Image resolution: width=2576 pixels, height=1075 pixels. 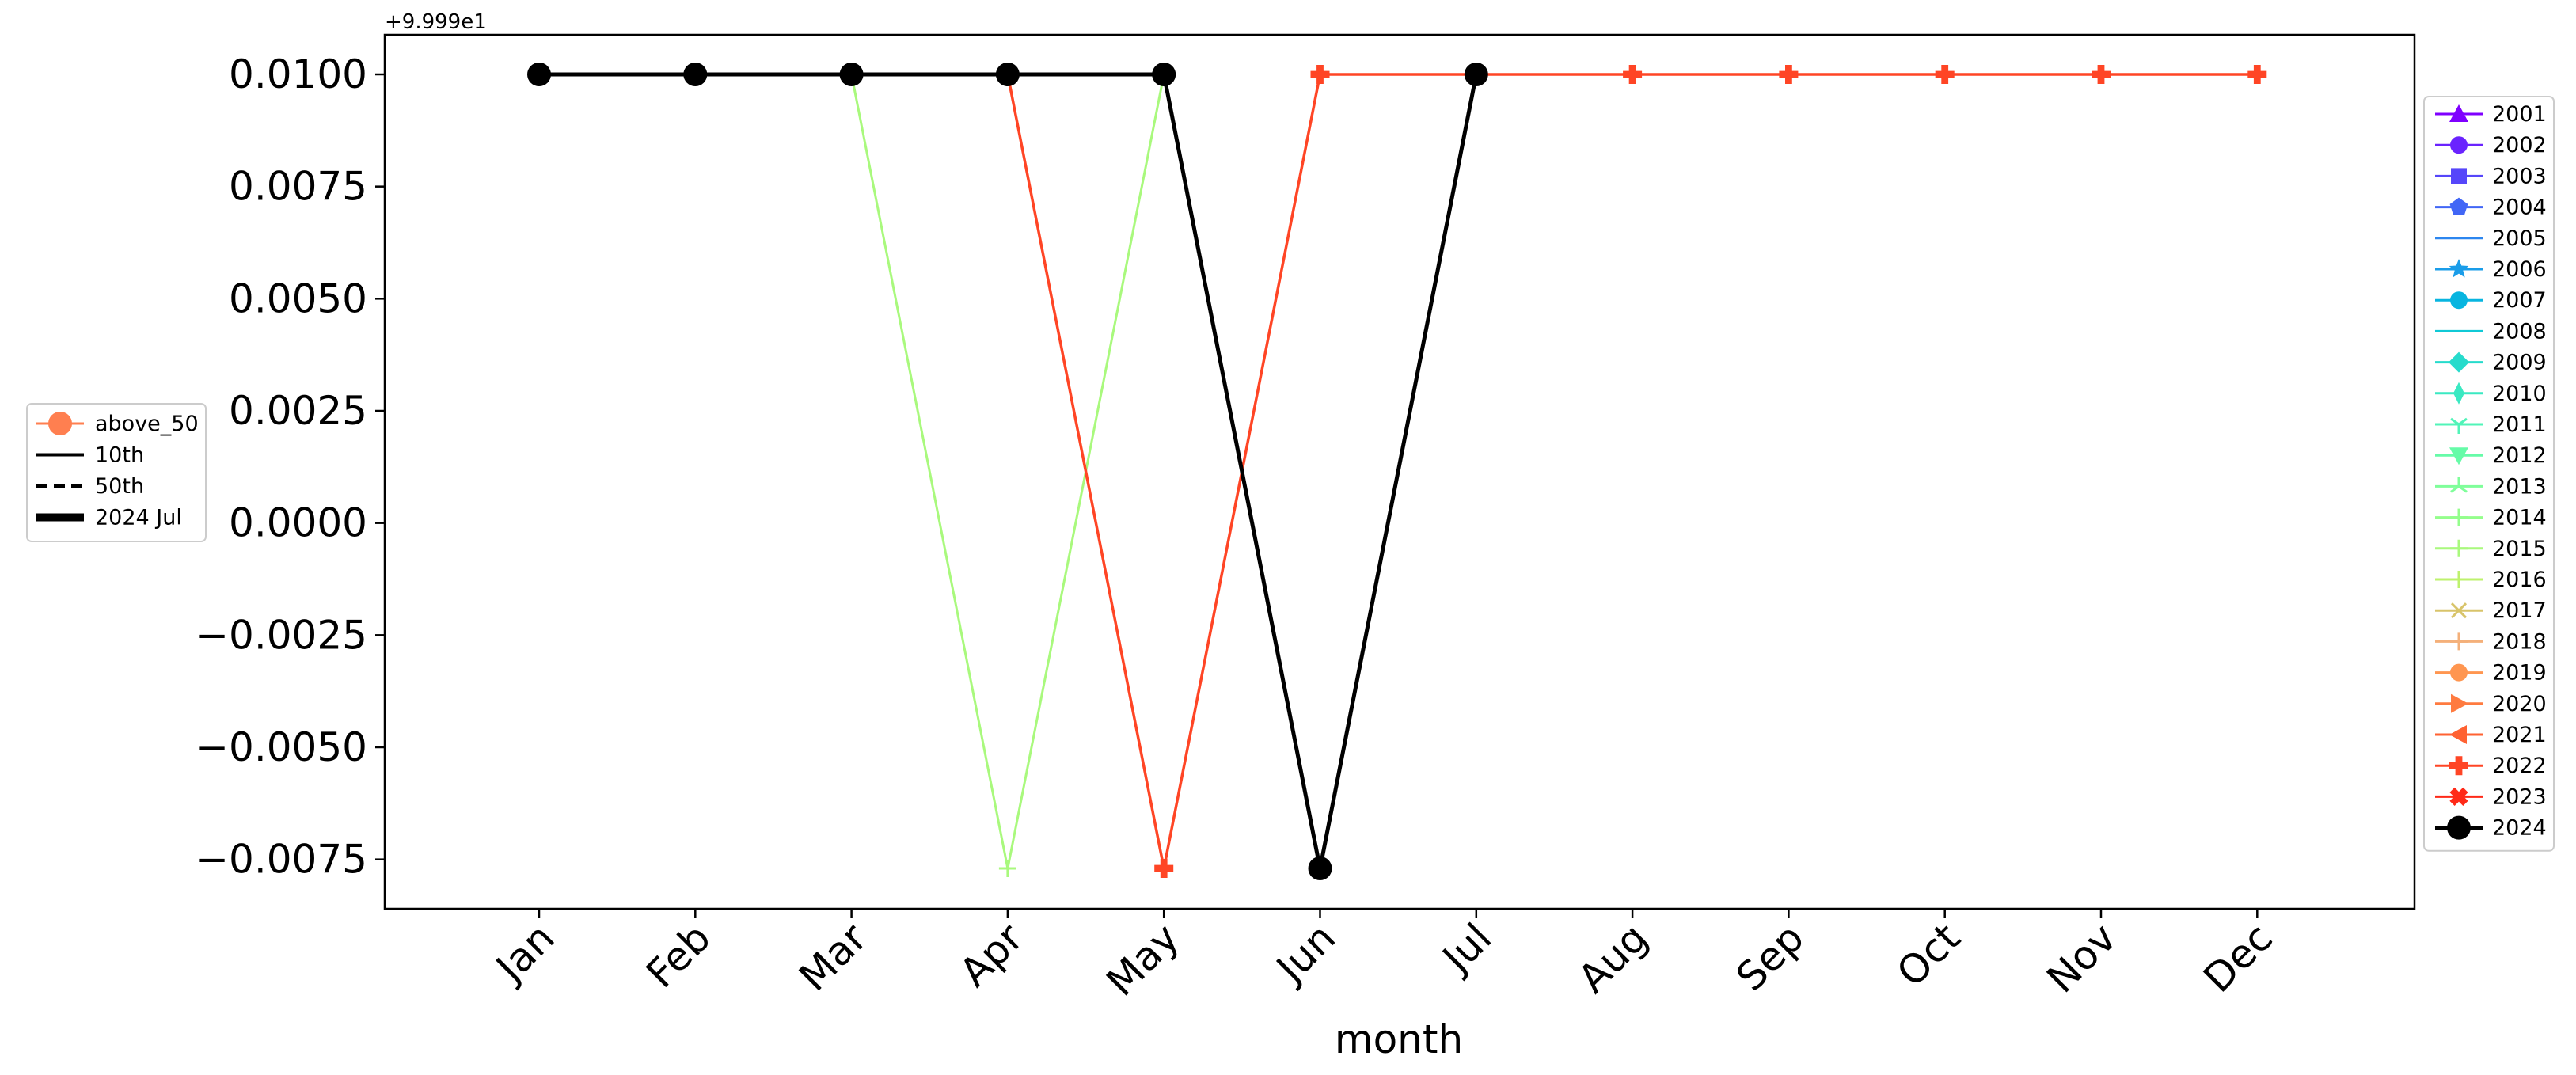 I want to click on legend-entry: 2008, so click(x=2491, y=331).